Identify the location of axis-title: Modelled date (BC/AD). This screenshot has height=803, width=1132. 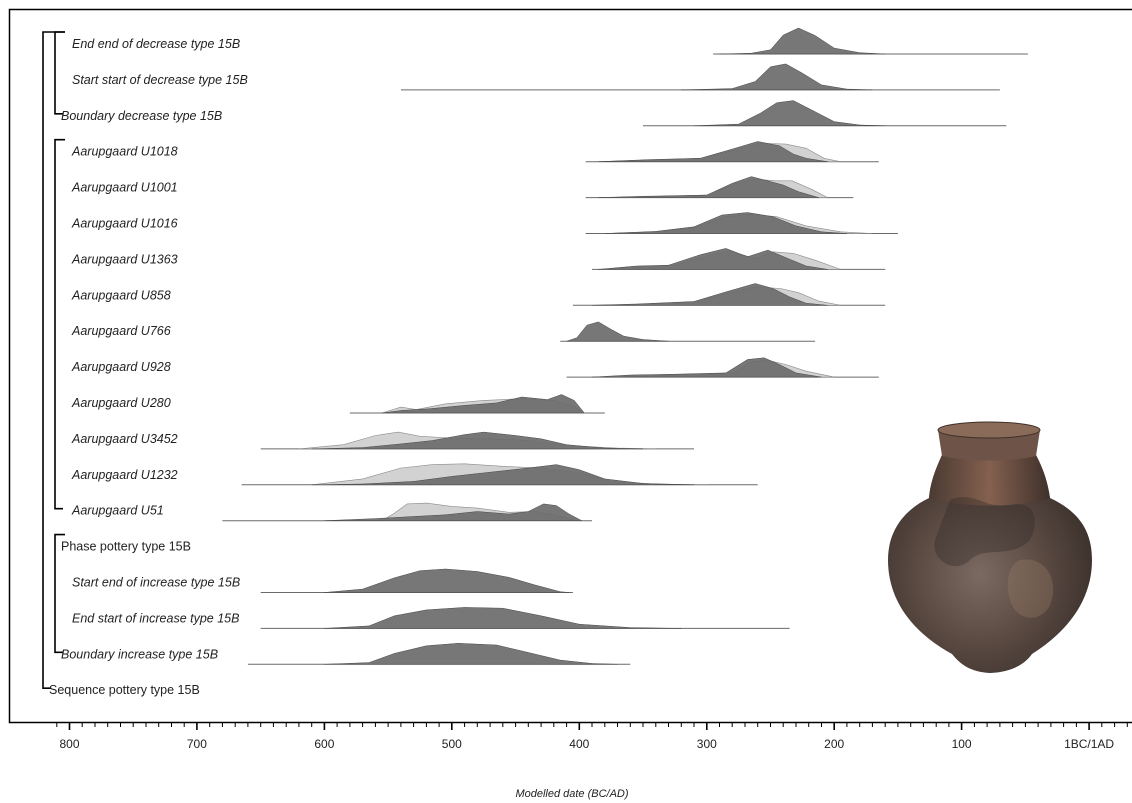
(571, 794).